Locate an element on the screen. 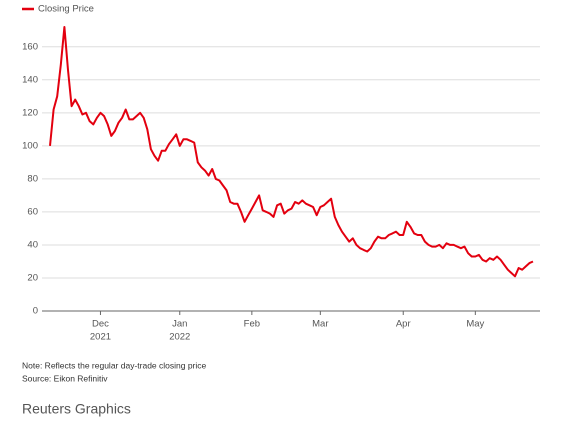 Image resolution: width=571 pixels, height=424 pixels. x-tick-label: Feb is located at coordinates (252, 324).